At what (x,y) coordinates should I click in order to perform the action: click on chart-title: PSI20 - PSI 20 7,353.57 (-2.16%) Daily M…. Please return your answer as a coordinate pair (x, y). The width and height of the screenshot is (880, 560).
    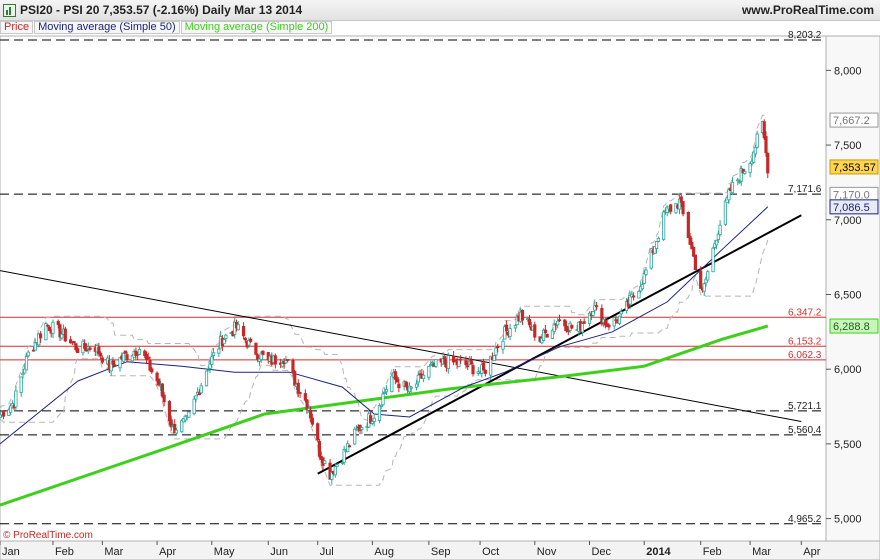
    Looking at the image, I should click on (161, 10).